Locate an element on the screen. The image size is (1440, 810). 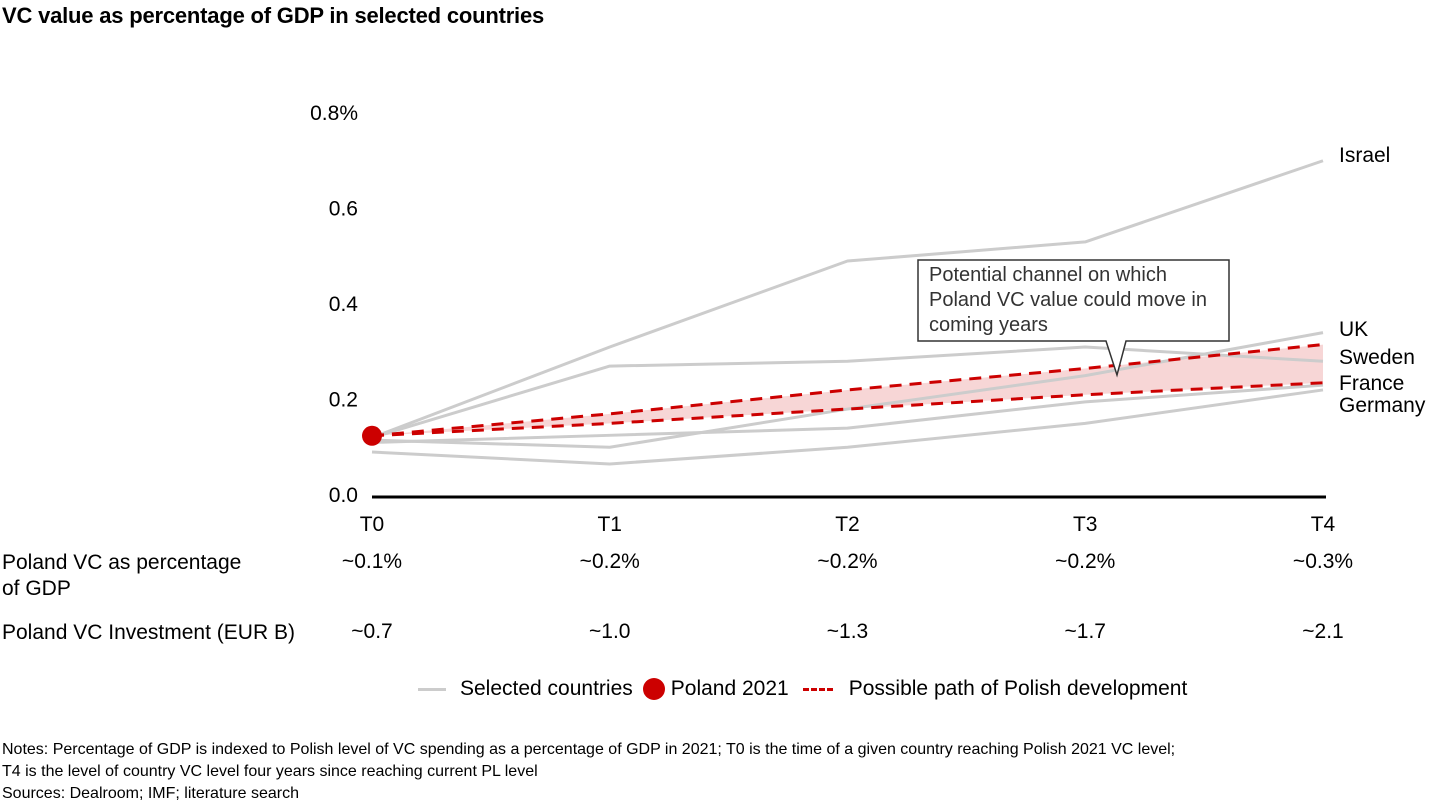
annotation-callout is located at coordinates (1073, 318).